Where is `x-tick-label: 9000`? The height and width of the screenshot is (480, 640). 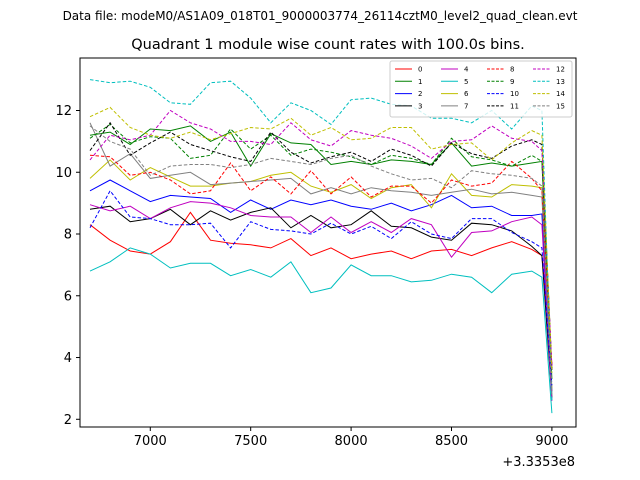
x-tick-label: 9000 is located at coordinates (551, 441).